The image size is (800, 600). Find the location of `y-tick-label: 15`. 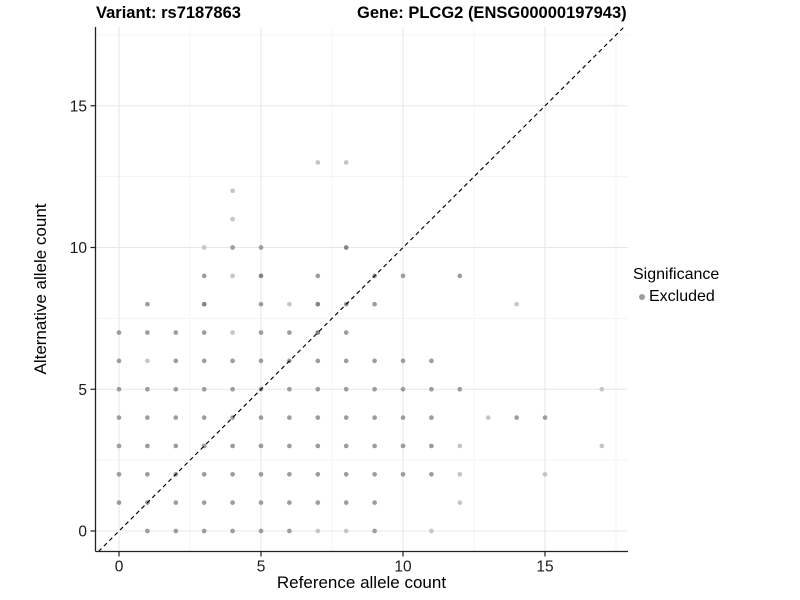

y-tick-label: 15 is located at coordinates (78, 106).